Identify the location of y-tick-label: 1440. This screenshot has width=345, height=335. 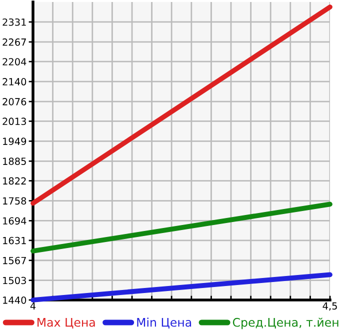
(14, 300).